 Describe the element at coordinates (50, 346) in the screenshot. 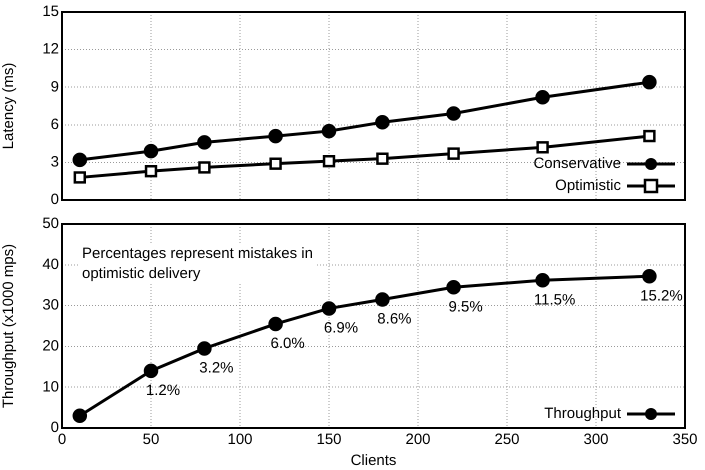

I see `y-tick-label: 20` at that location.